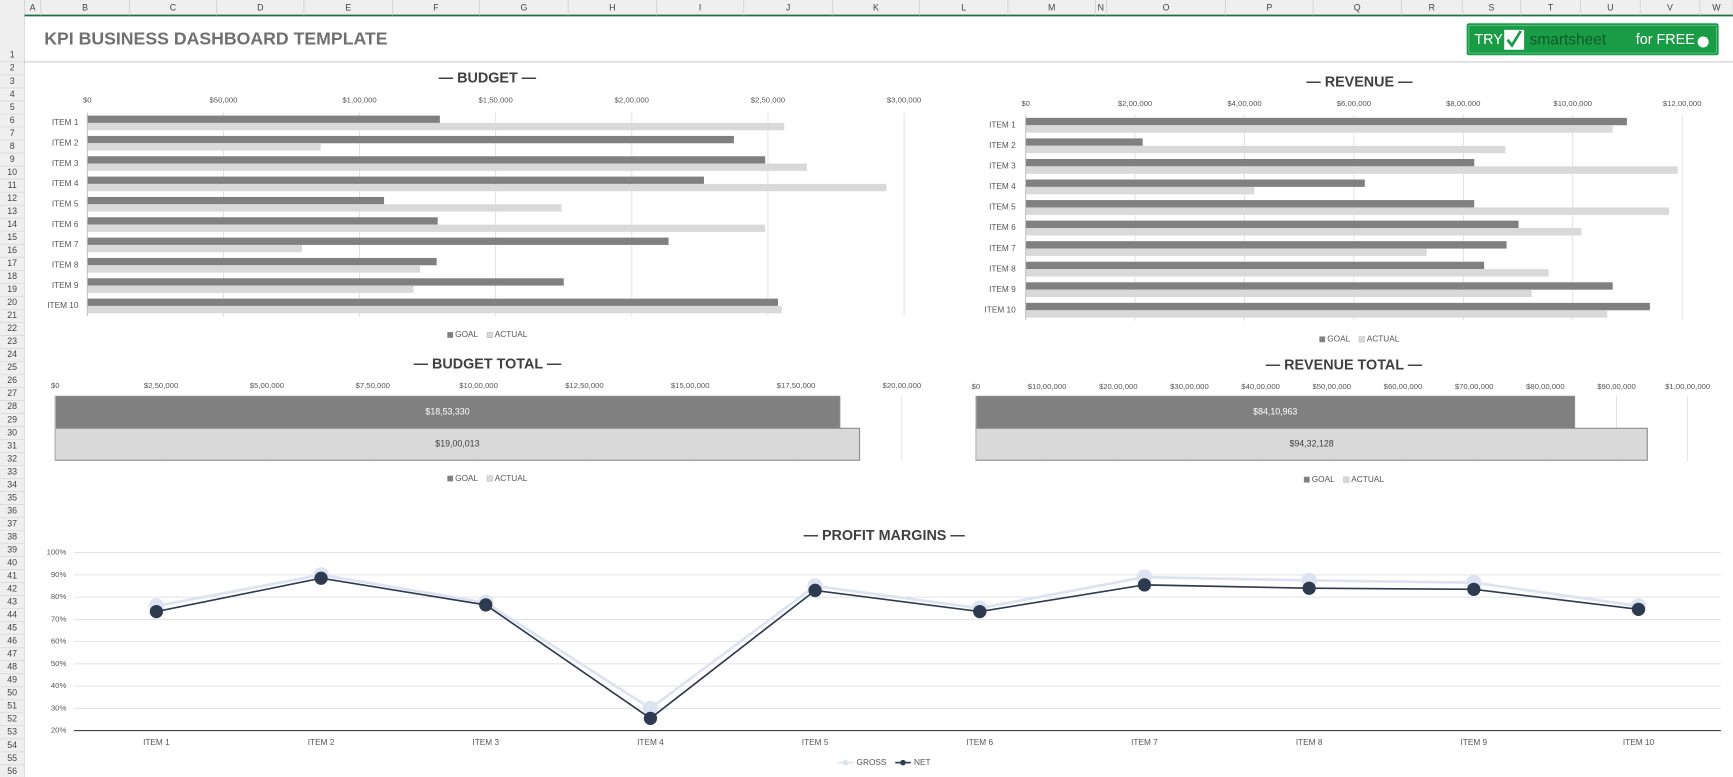 The image size is (1733, 777). What do you see at coordinates (59, 596) in the screenshot?
I see `y-tick-label: 80%` at bounding box center [59, 596].